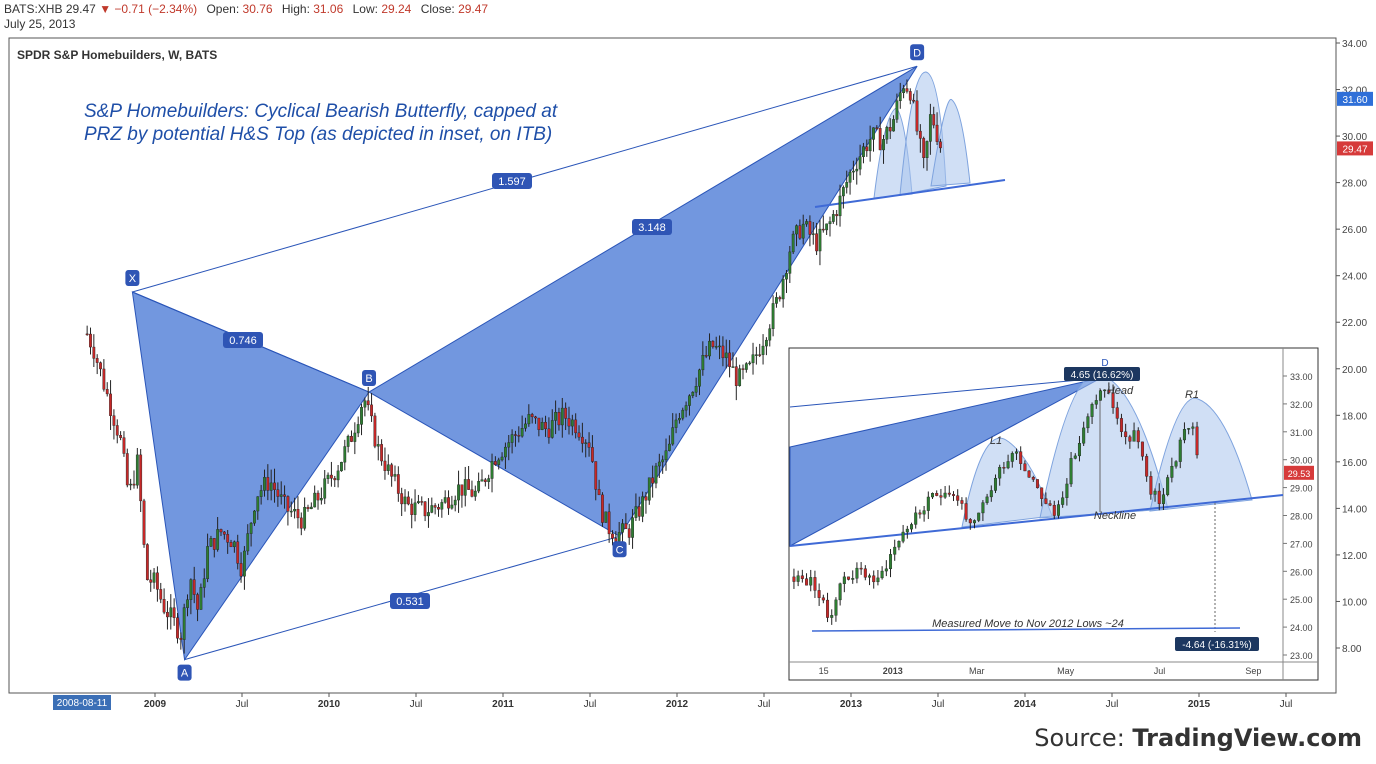  I want to click on inset-x-tick-label: Mar, so click(977, 671).